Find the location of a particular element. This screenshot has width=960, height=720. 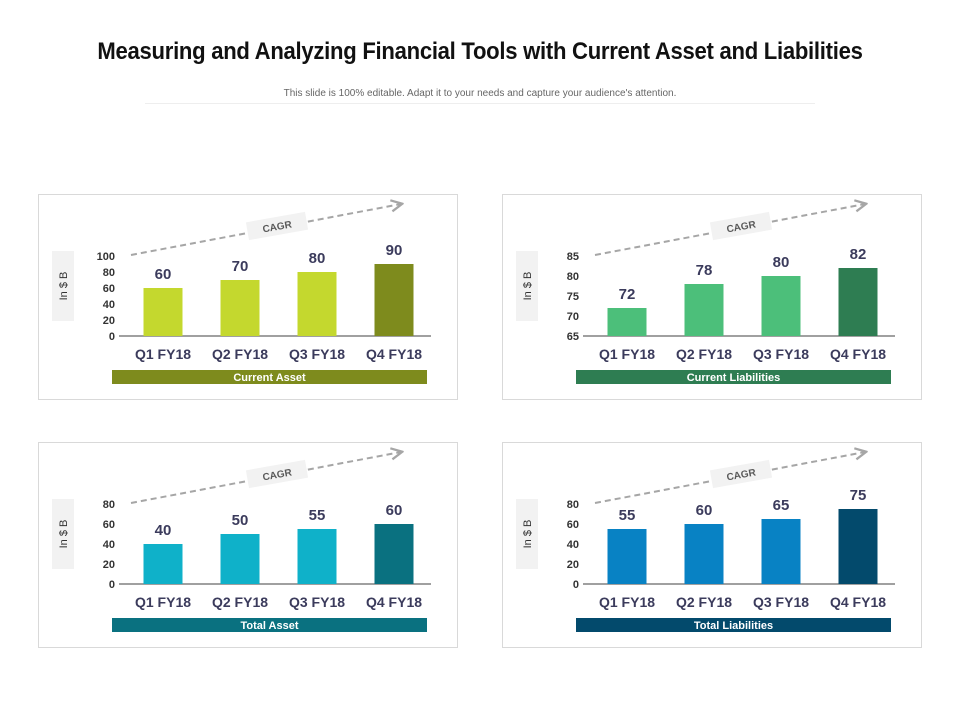

data-label: 75 is located at coordinates (858, 495).